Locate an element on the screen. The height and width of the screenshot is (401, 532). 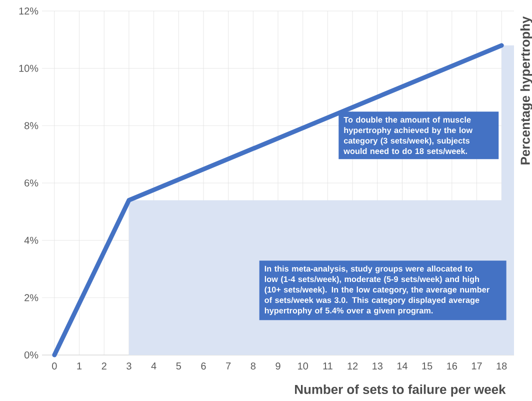
x-tick-label: 3 is located at coordinates (129, 366).